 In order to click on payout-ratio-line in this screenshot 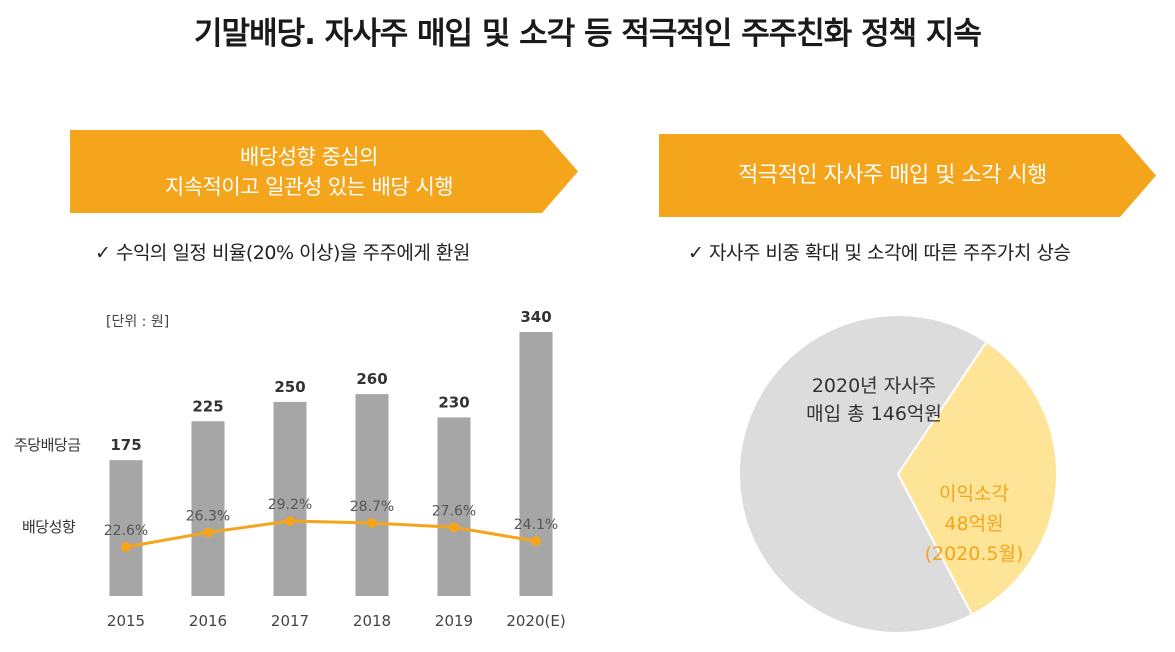, I will do `click(331, 534)`.